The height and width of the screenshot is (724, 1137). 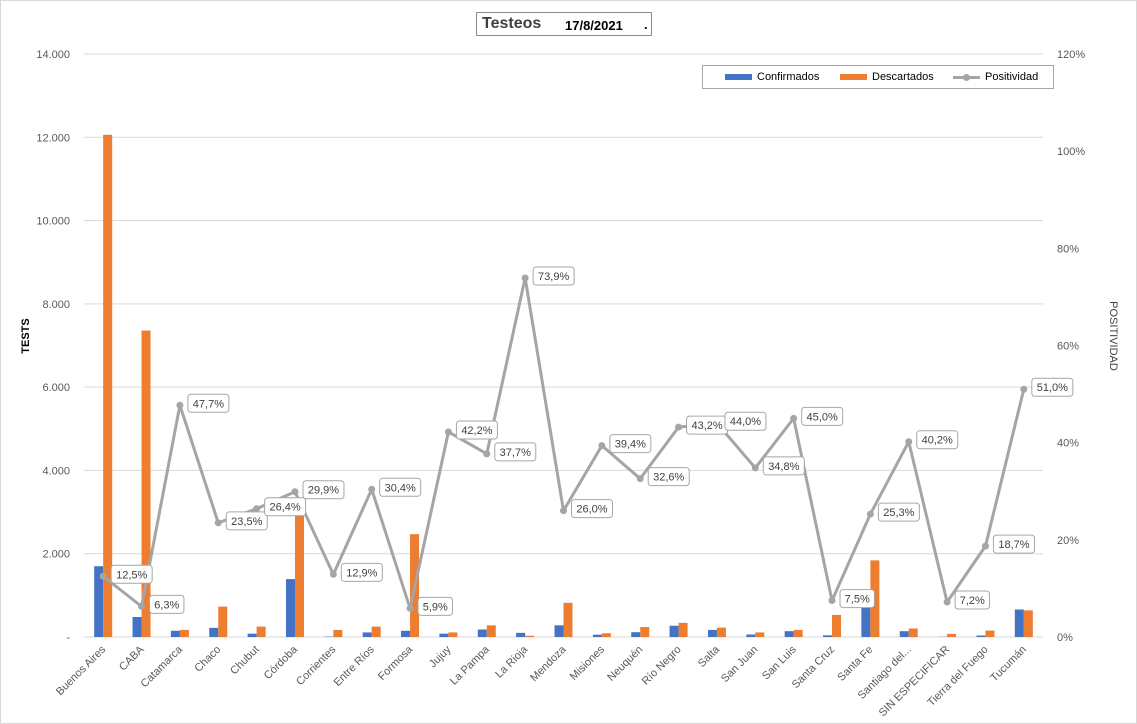 I want to click on x-tick-label: Formosa, so click(x=396, y=663).